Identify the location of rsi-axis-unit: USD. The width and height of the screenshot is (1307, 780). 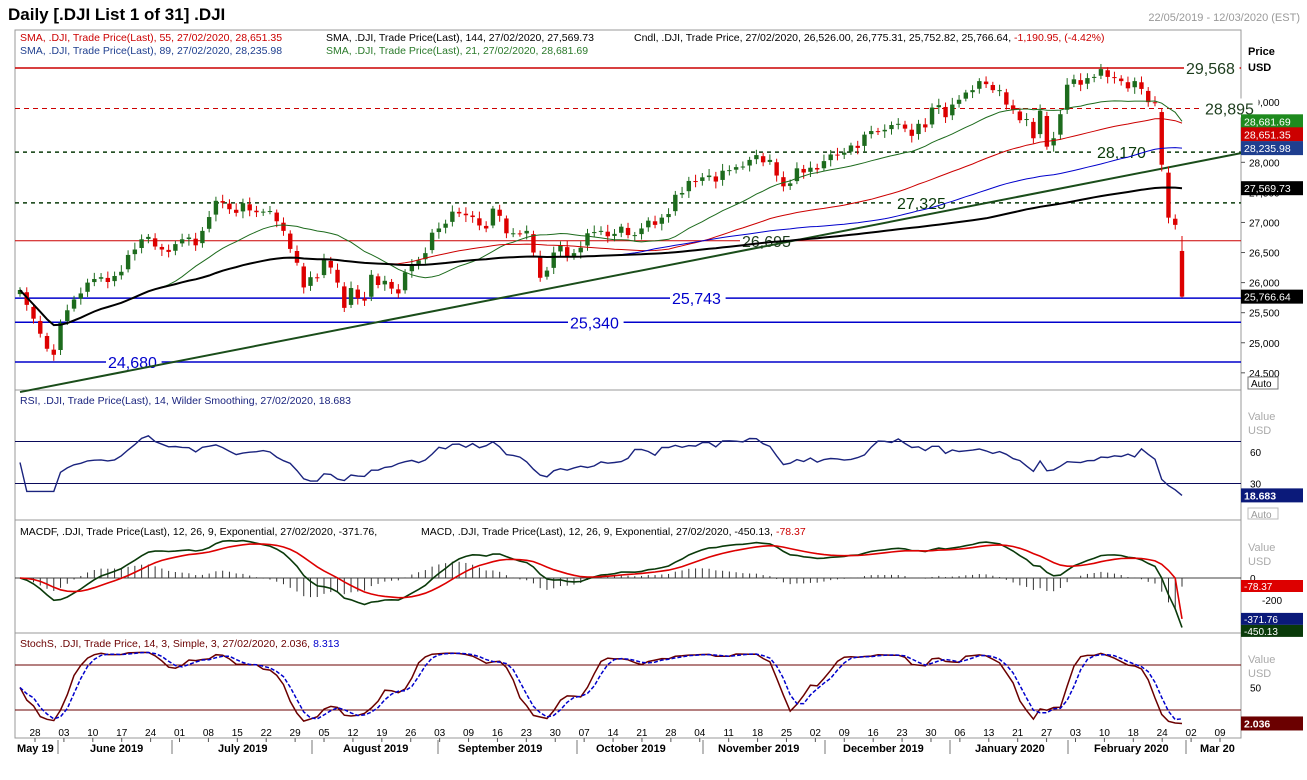
(1259, 431).